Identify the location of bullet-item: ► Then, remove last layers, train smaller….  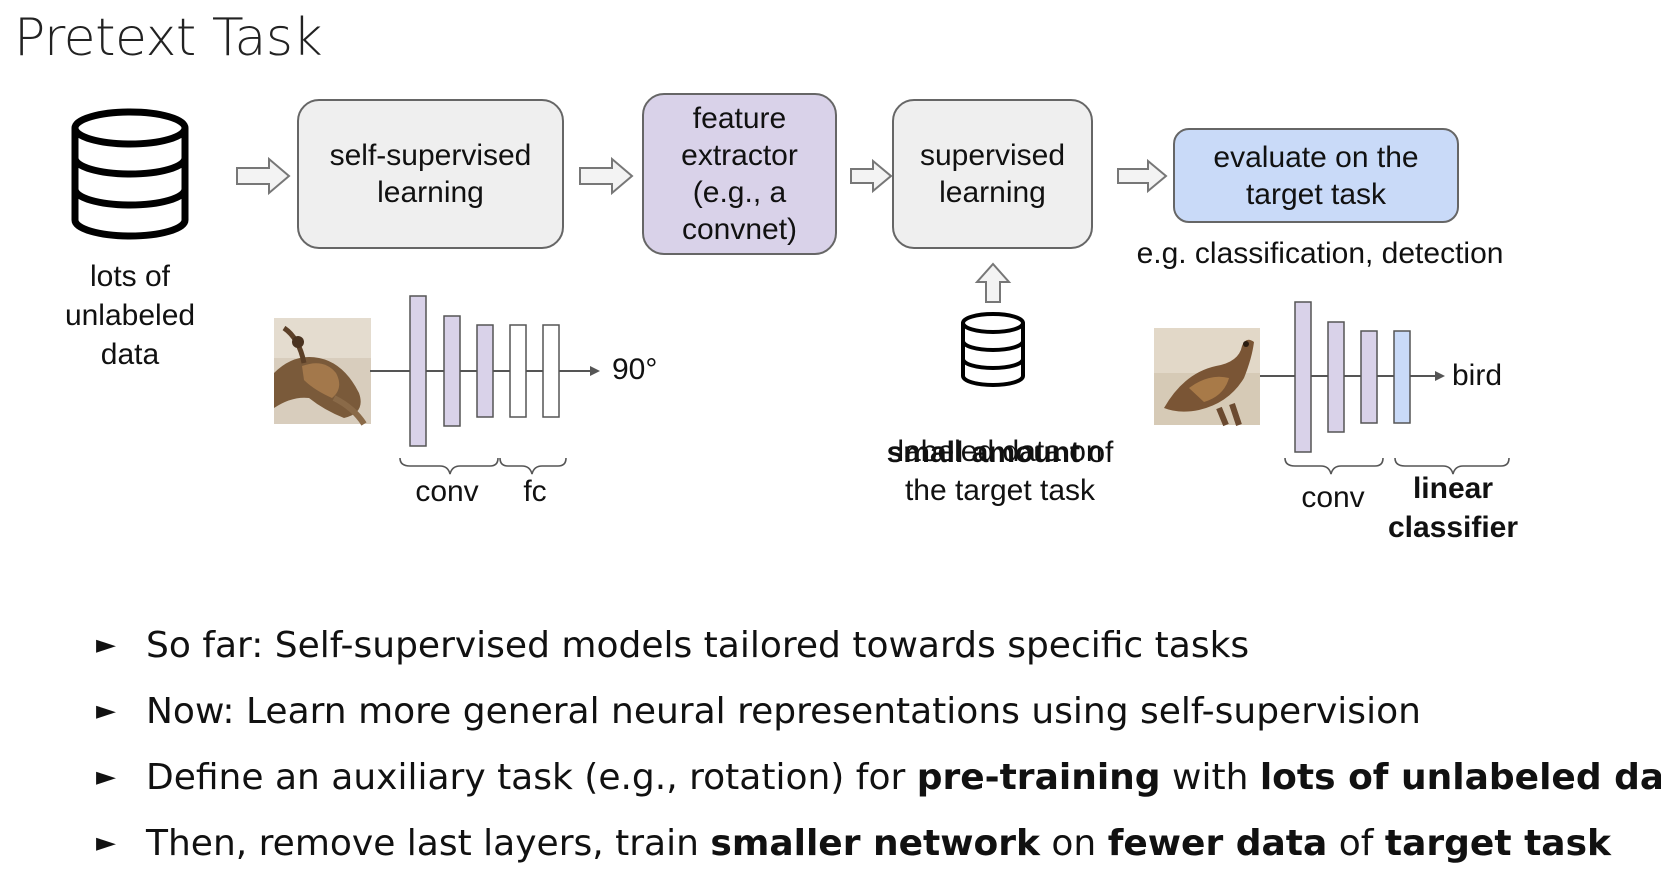
(878, 843).